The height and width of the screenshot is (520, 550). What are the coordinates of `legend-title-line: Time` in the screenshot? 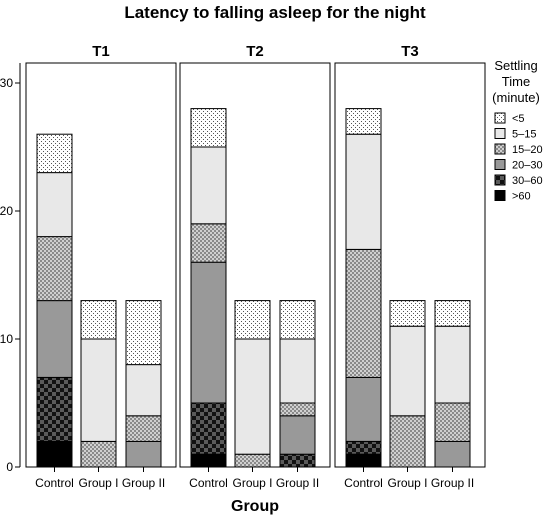 It's located at (516, 81).